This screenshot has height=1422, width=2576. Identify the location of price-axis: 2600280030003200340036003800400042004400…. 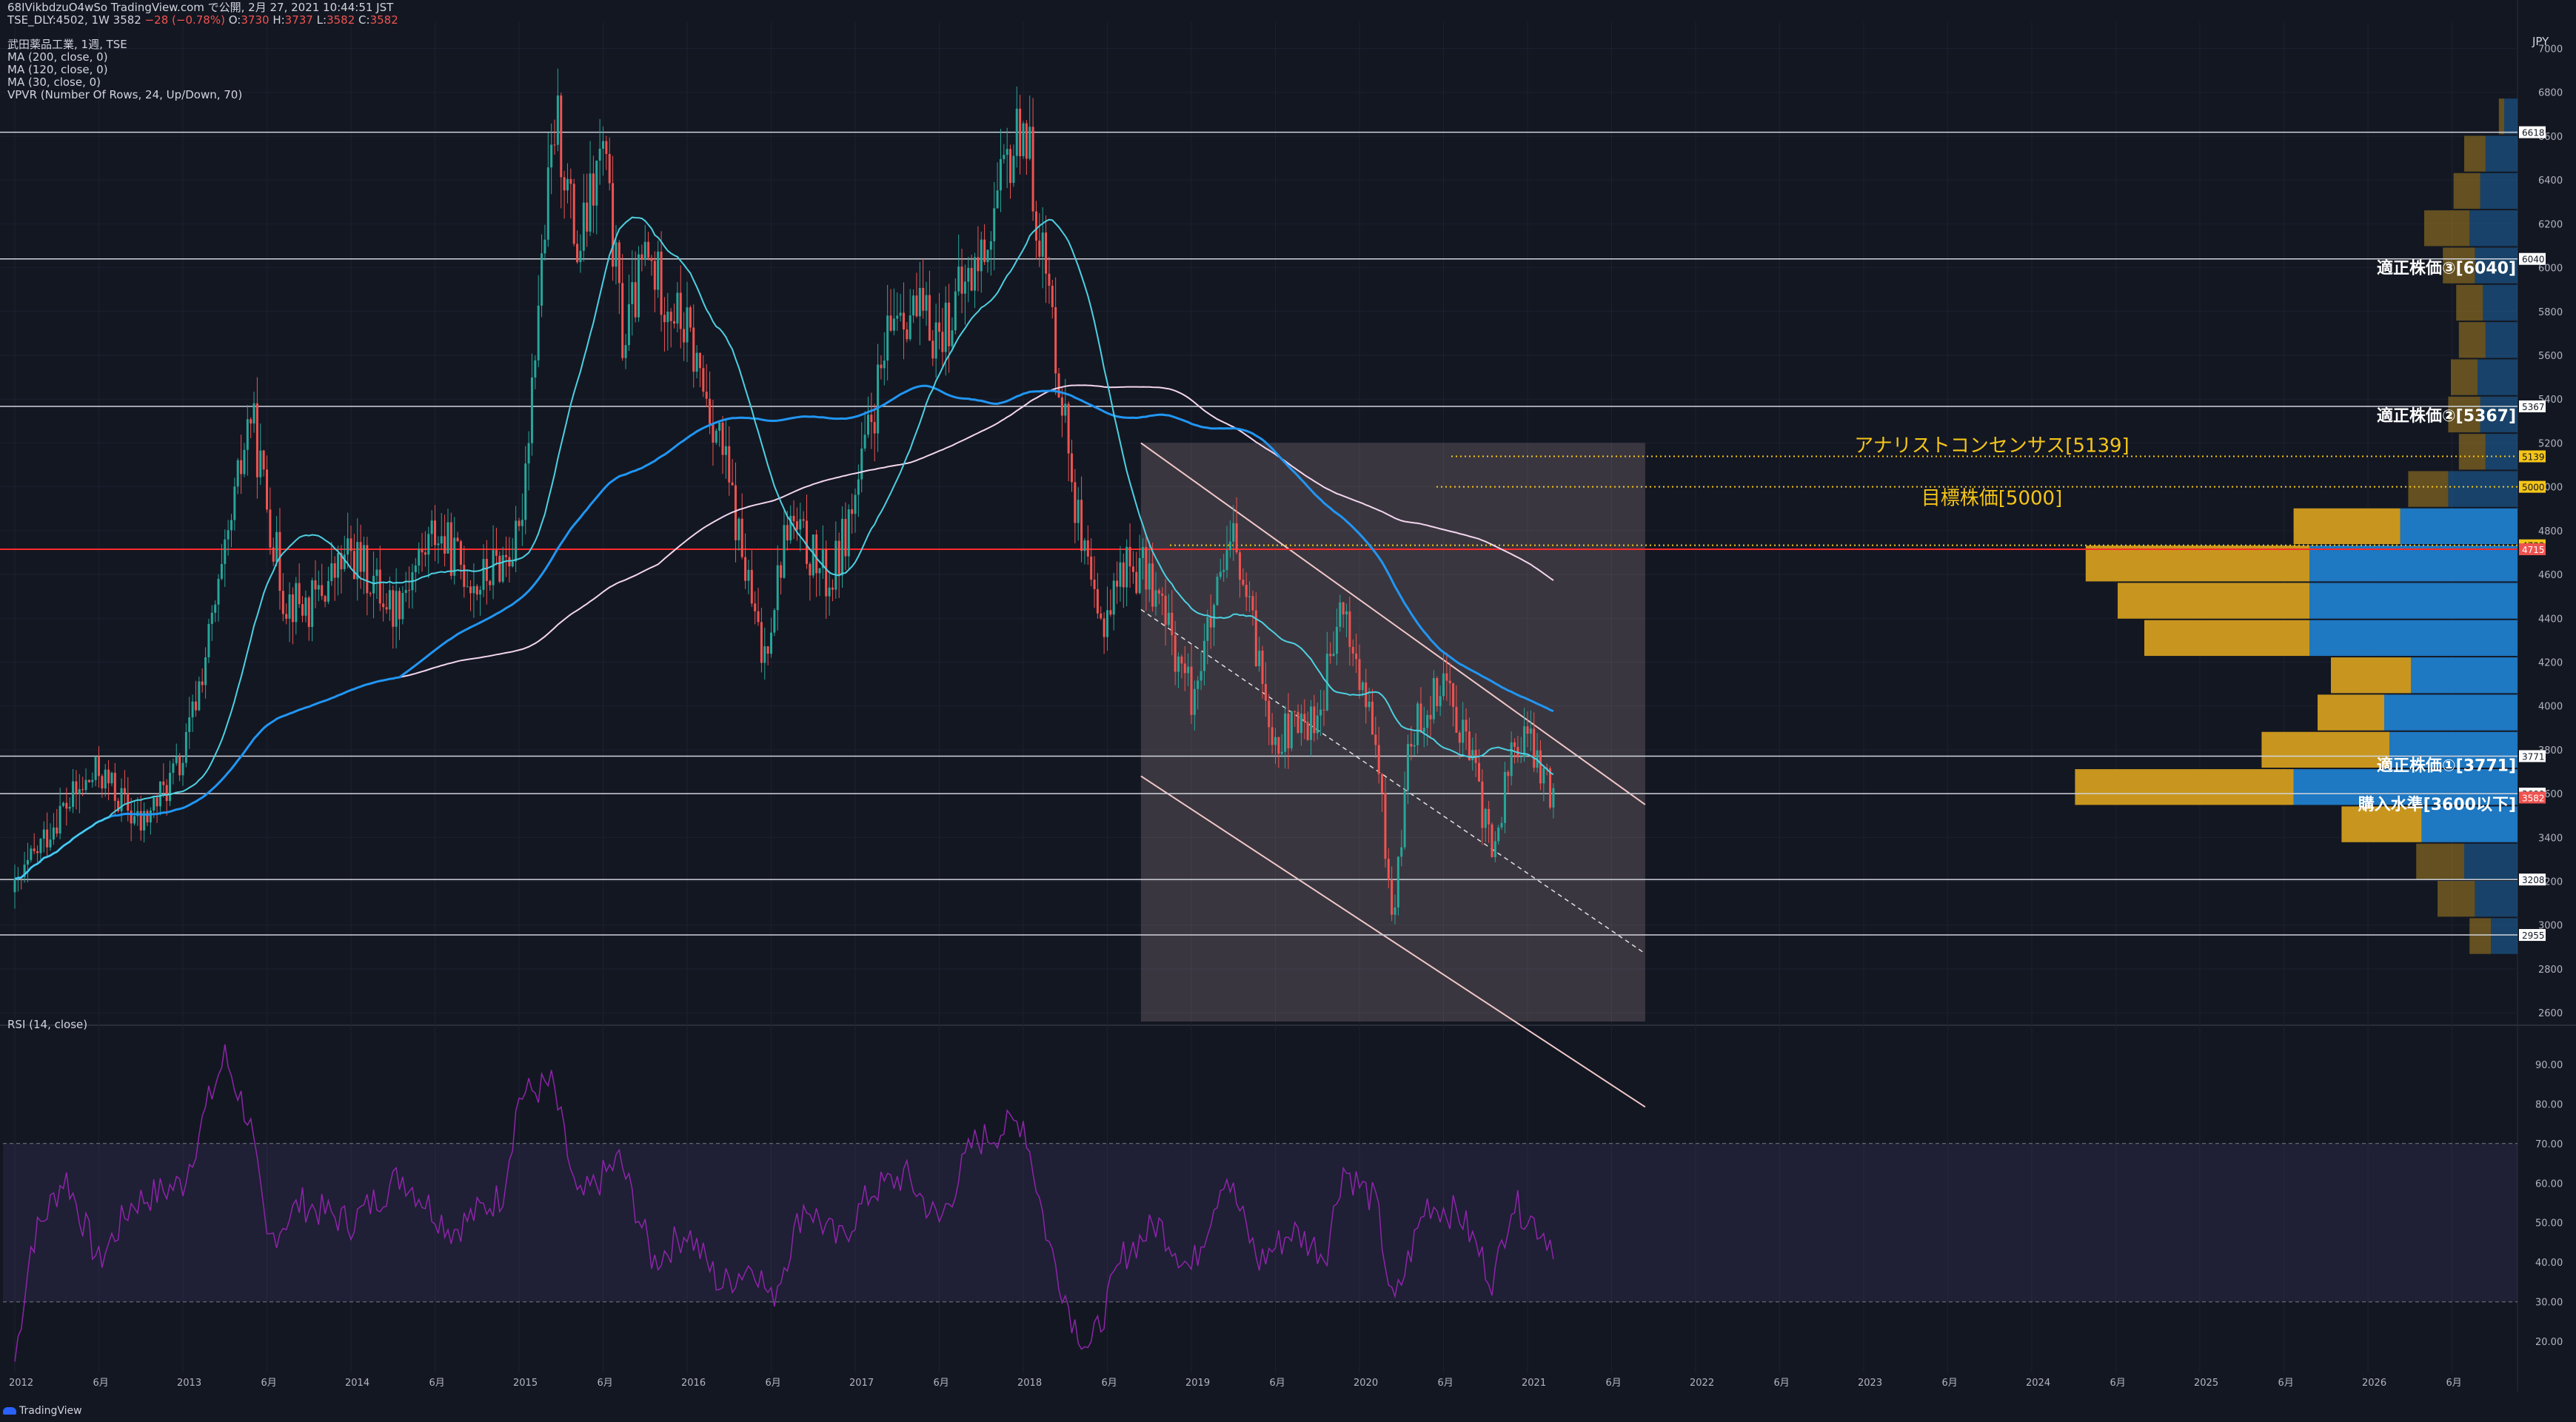
(2550, 532).